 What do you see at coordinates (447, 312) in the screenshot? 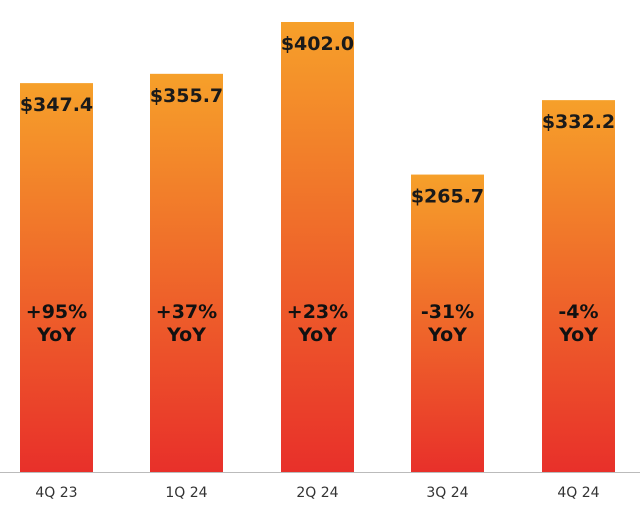
I see `yoy-percent-label-3: -31%` at bounding box center [447, 312].